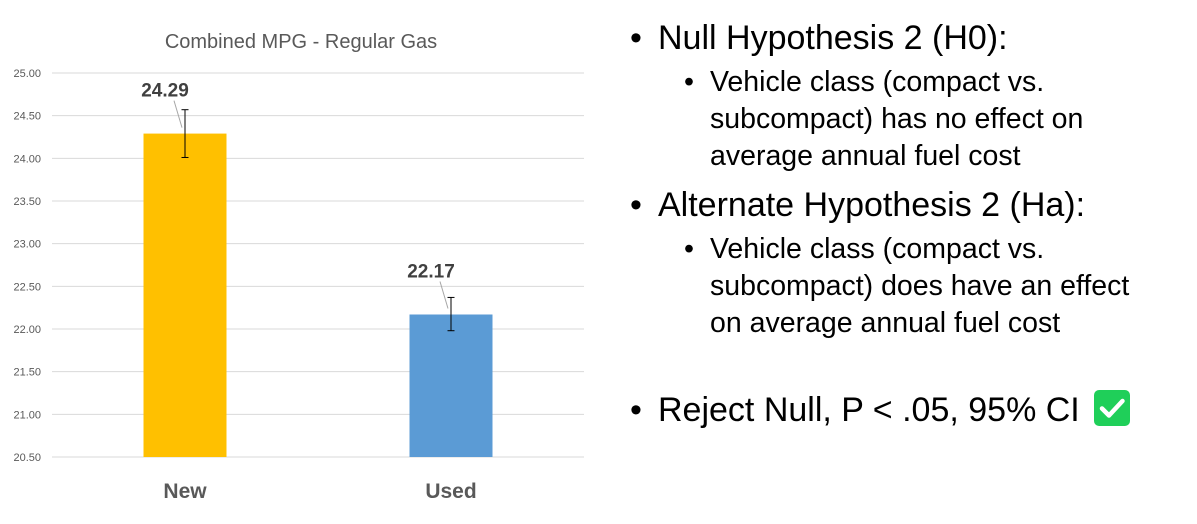 This screenshot has height=524, width=1197. What do you see at coordinates (27, 330) in the screenshot?
I see `y-tick-label: 22.00` at bounding box center [27, 330].